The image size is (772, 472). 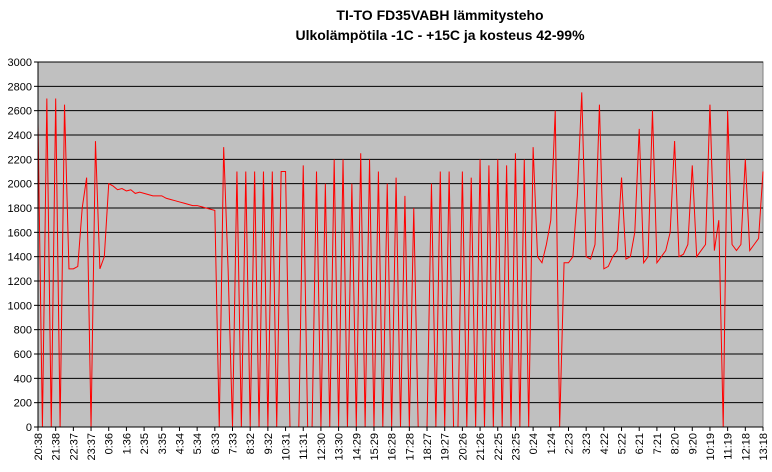 What do you see at coordinates (534, 443) in the screenshot?
I see `x-tick-label: 0:24` at bounding box center [534, 443].